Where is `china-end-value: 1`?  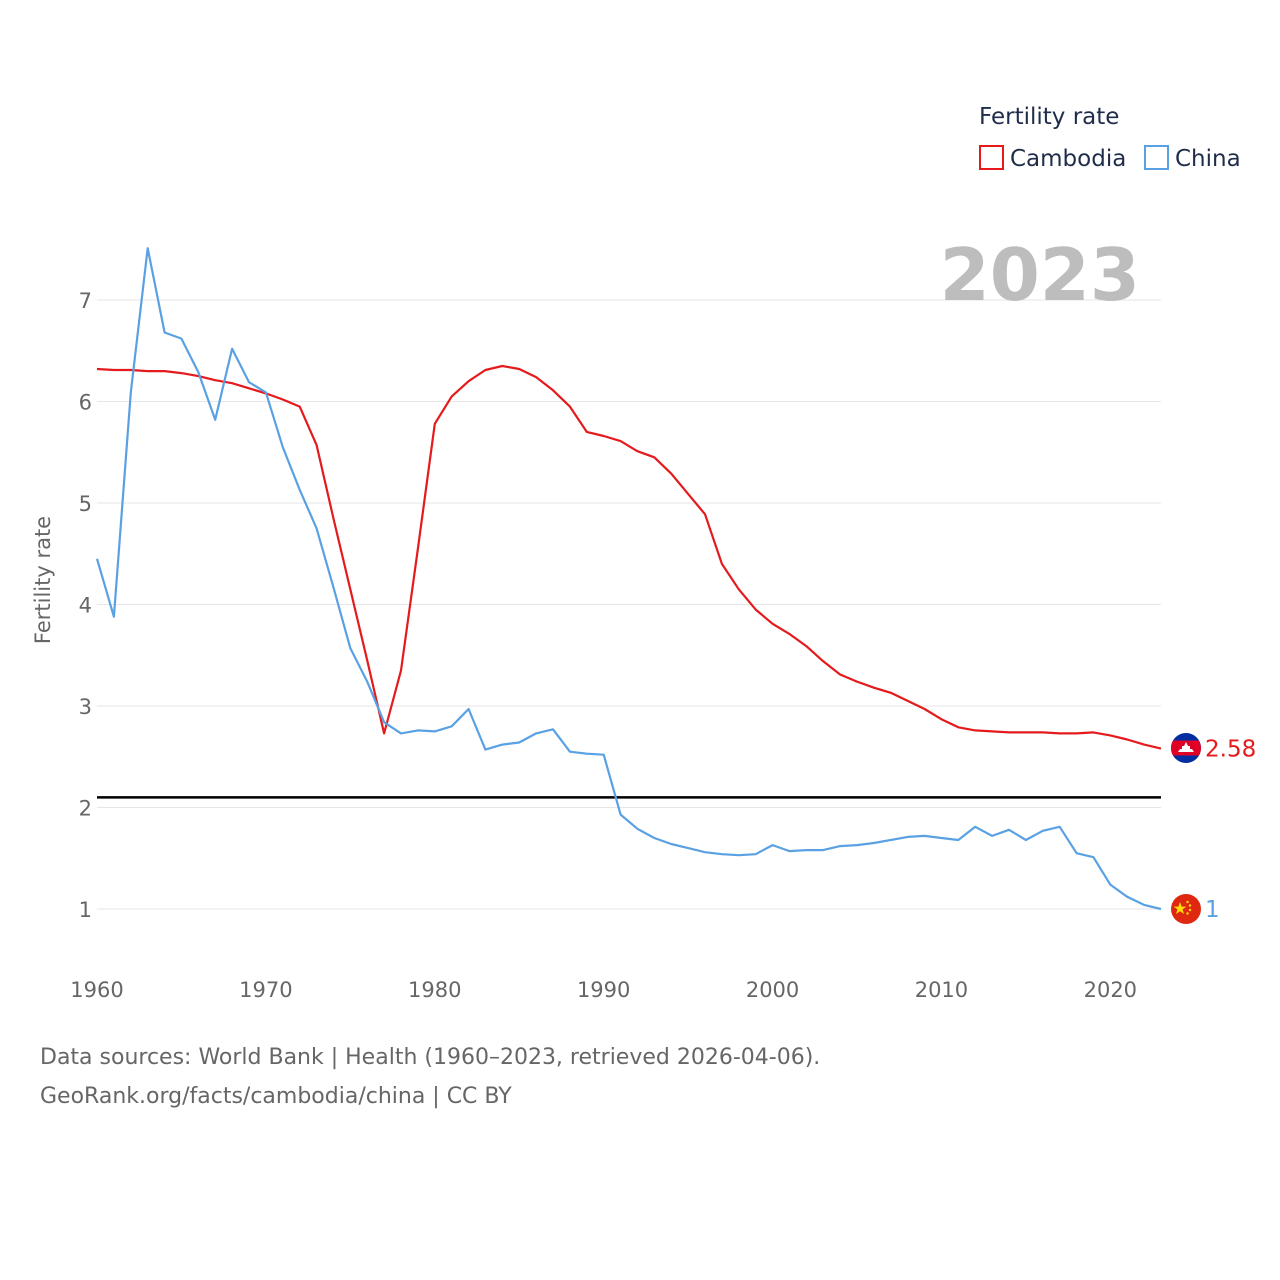 china-end-value: 1 is located at coordinates (1212, 910).